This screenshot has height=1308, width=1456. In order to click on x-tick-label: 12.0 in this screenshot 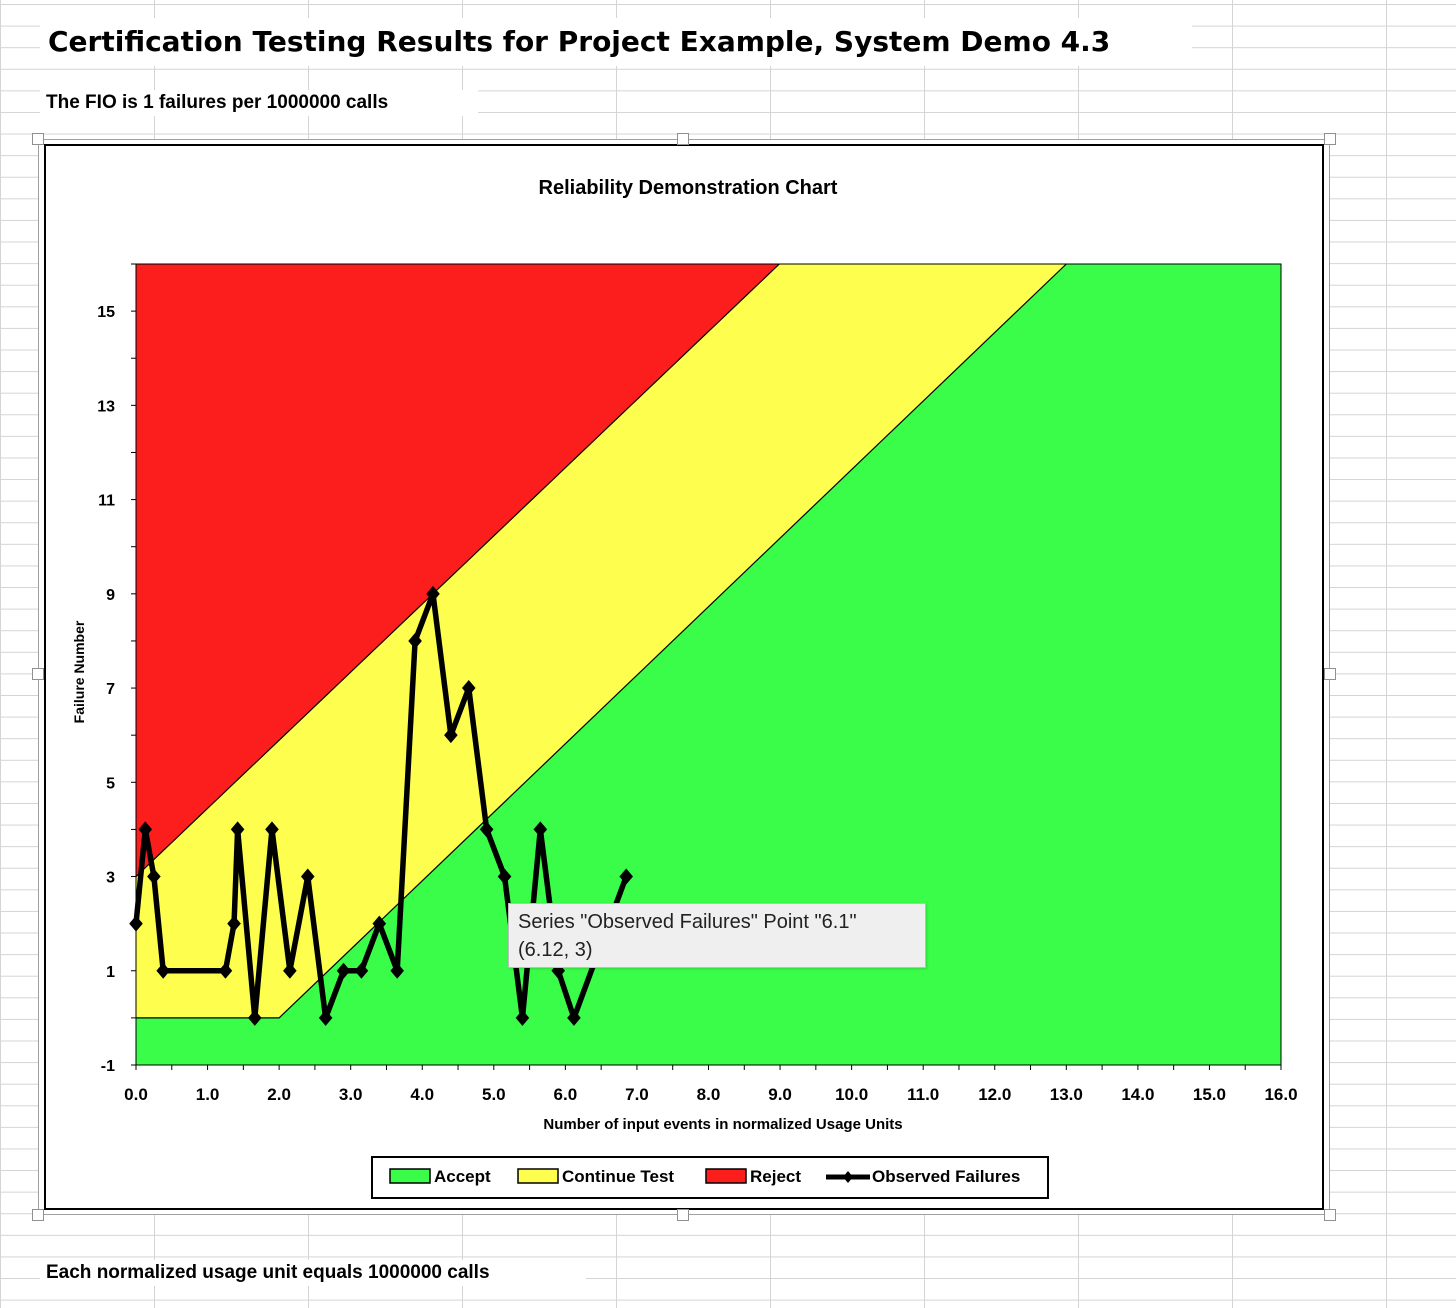, I will do `click(994, 1094)`.